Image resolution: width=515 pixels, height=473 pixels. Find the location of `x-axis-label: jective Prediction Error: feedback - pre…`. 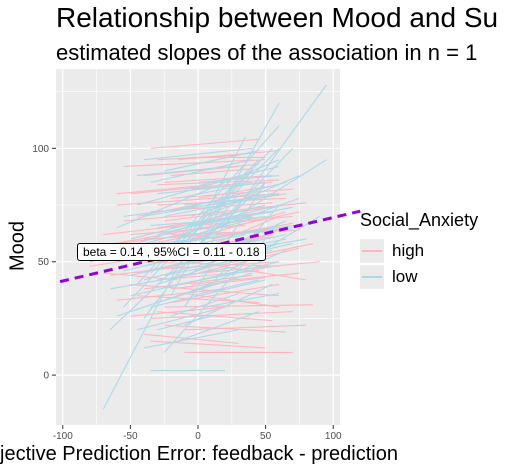

x-axis-label: jective Prediction Error: feedback - pre… is located at coordinates (199, 454).